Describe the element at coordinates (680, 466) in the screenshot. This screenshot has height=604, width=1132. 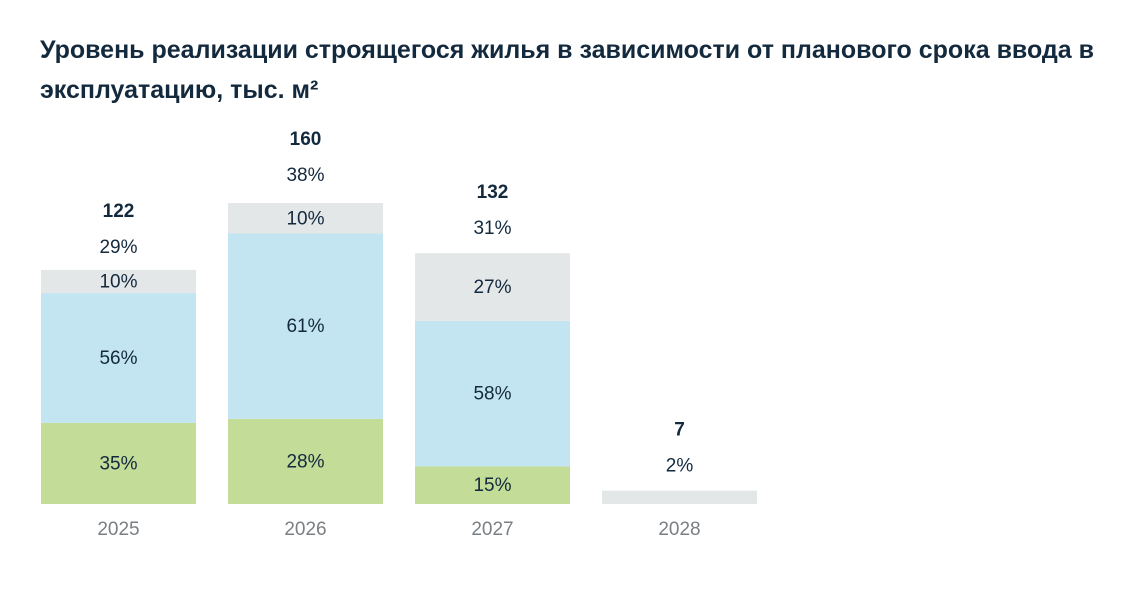
I see `share-label: 2%` at that location.